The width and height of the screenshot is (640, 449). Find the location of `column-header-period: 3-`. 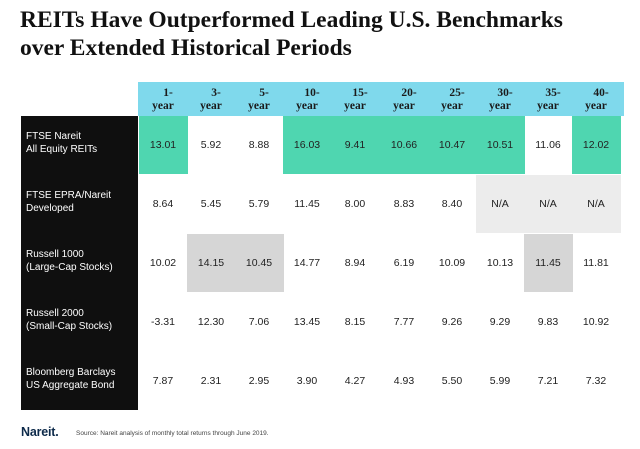

column-header-period: 3- is located at coordinates (216, 93).